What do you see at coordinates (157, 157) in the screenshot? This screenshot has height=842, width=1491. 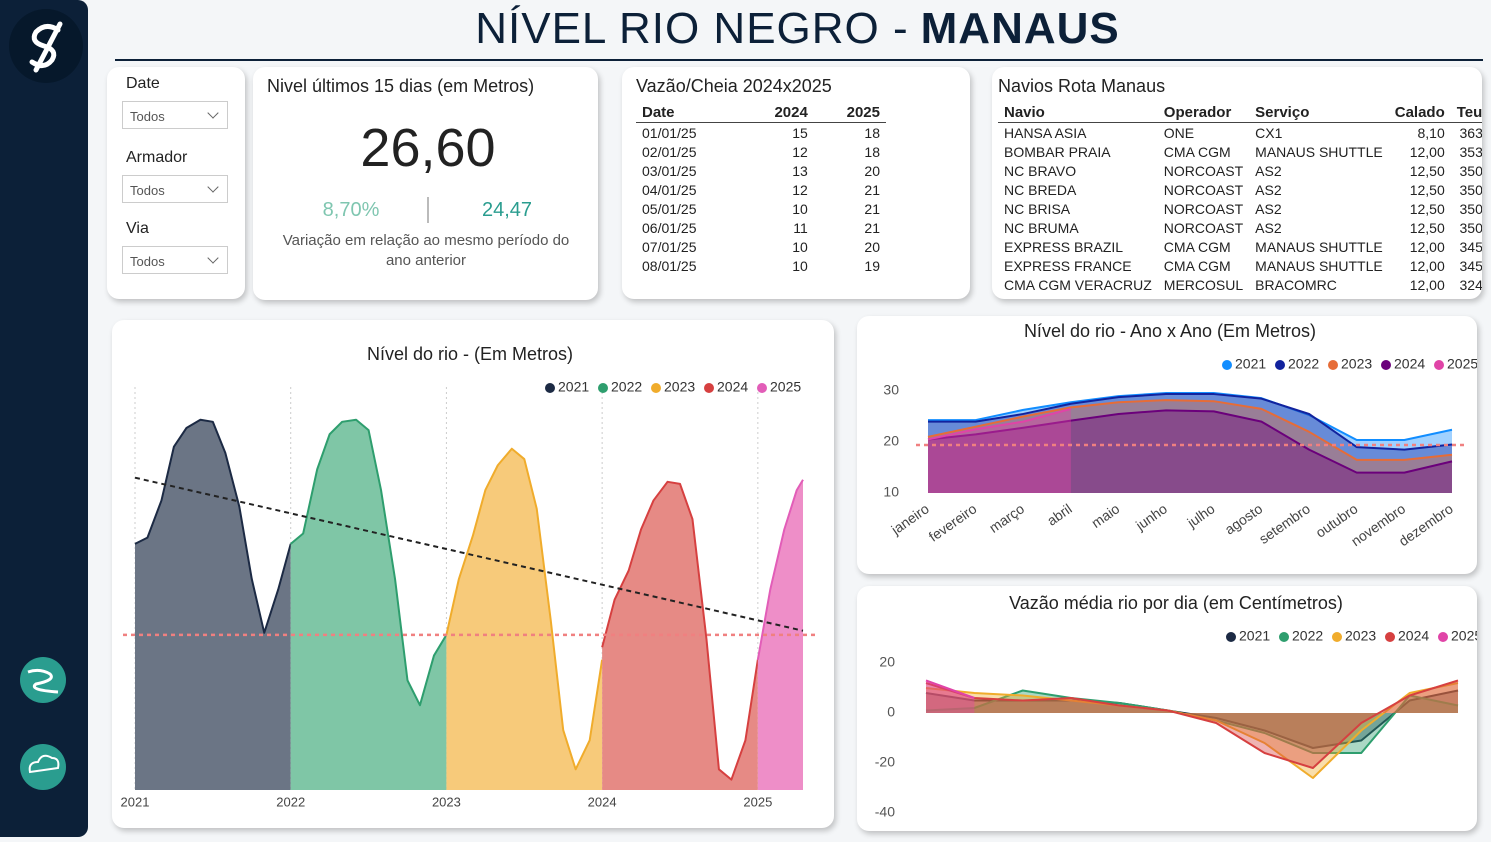 I see `filter-label: Armador` at bounding box center [157, 157].